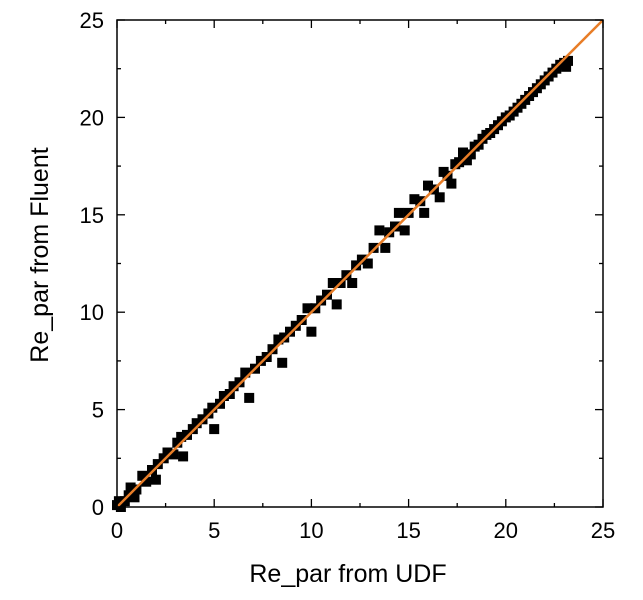 Image resolution: width=643 pixels, height=600 pixels. I want to click on y-tick-label: 10, so click(92, 312).